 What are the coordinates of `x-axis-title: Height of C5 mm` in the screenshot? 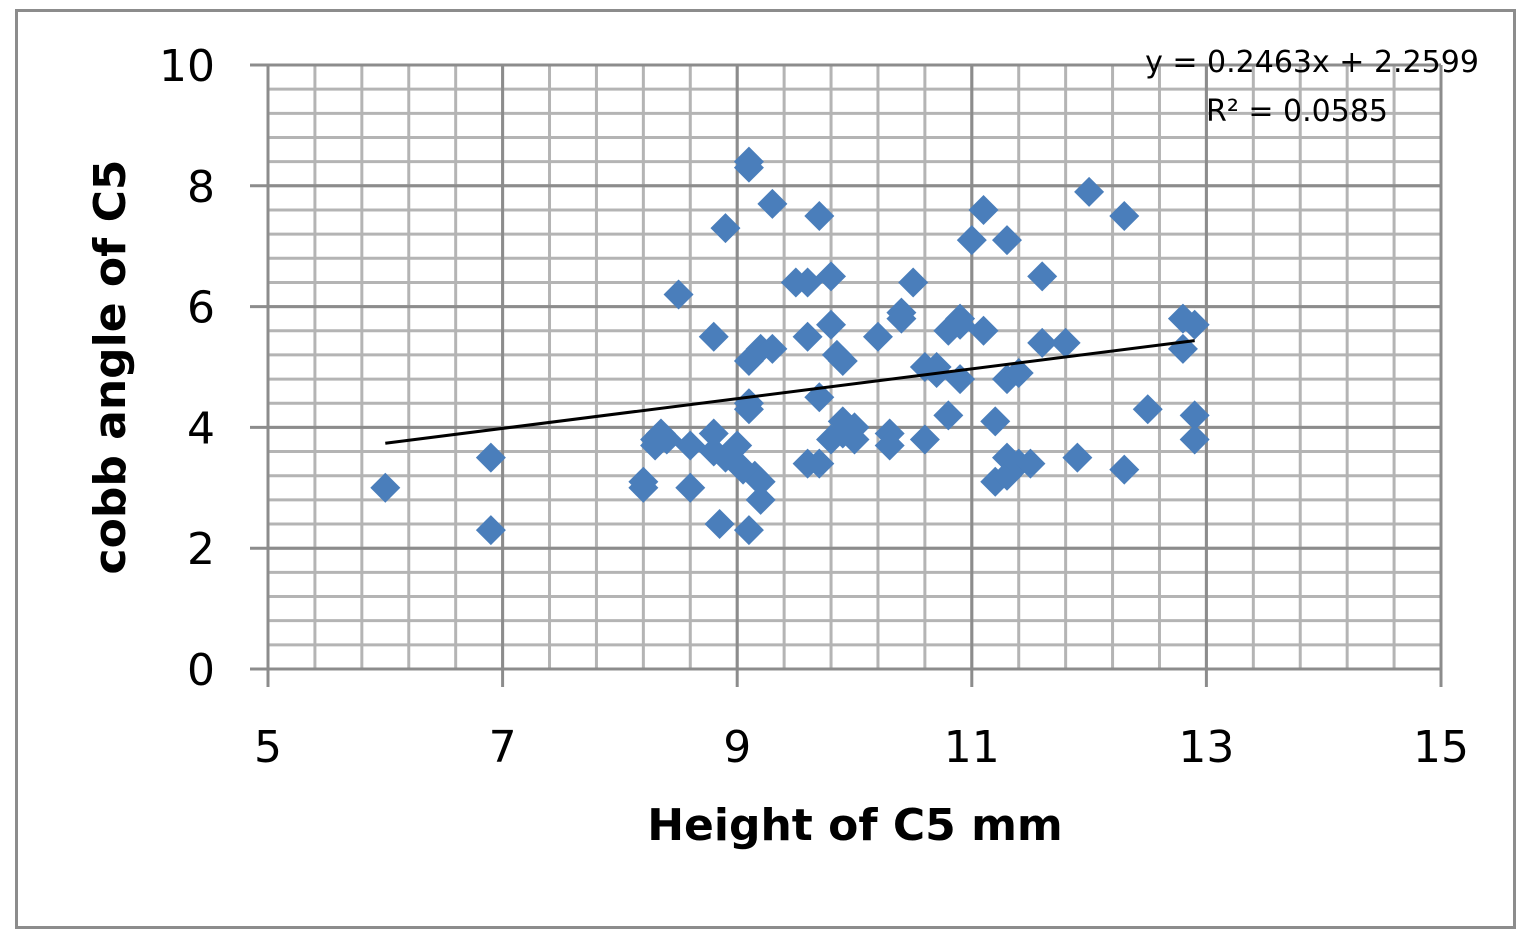 It's located at (855, 825).